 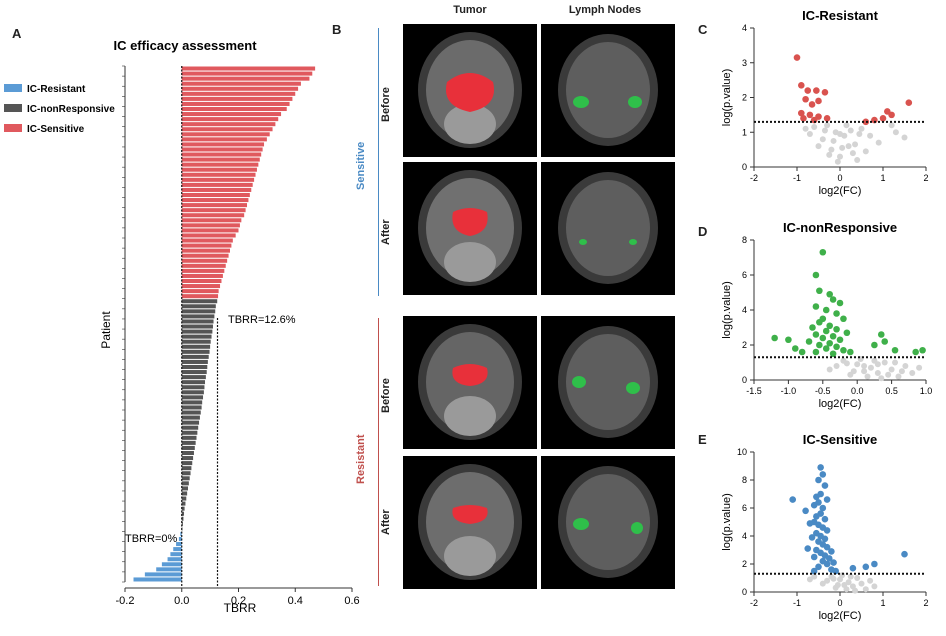 I want to click on mri-lymph-resistant-before, so click(x=608, y=382).